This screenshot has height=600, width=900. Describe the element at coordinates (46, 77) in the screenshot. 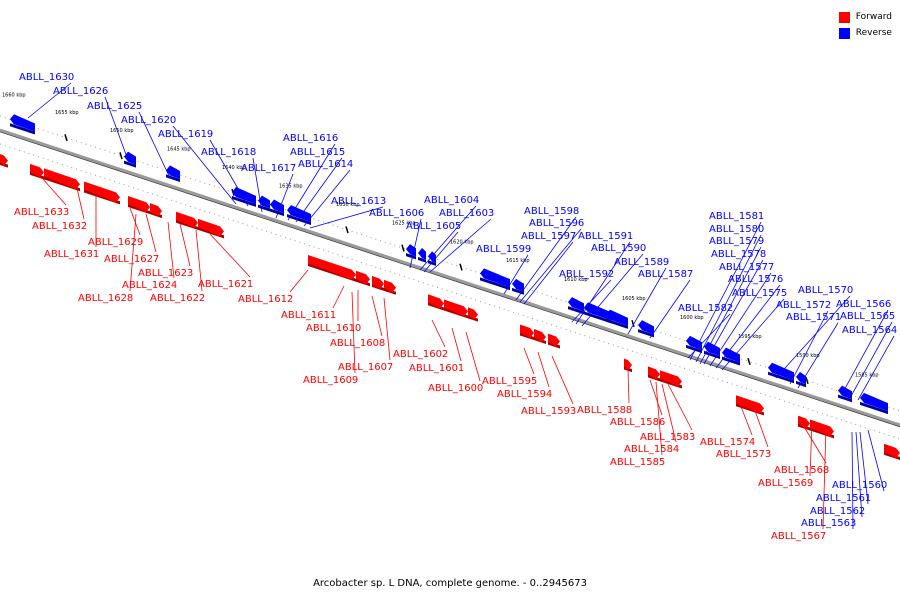

I see `gene-label: ABLL_1630` at that location.